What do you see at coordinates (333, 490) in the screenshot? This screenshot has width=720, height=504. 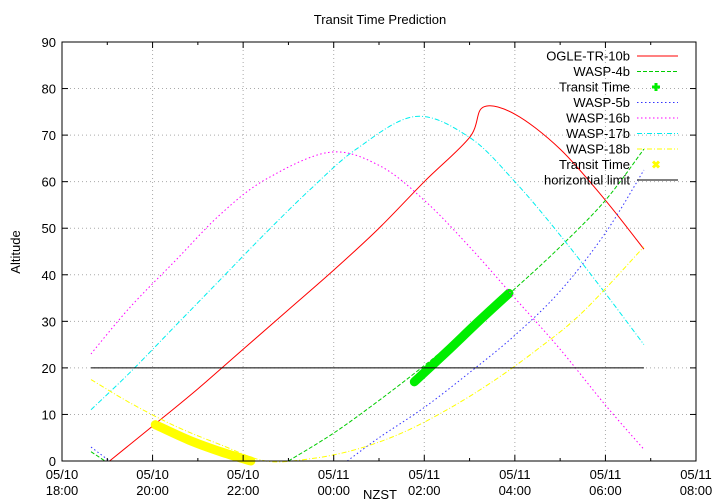 I see `x-tick-time: 00:00` at bounding box center [333, 490].